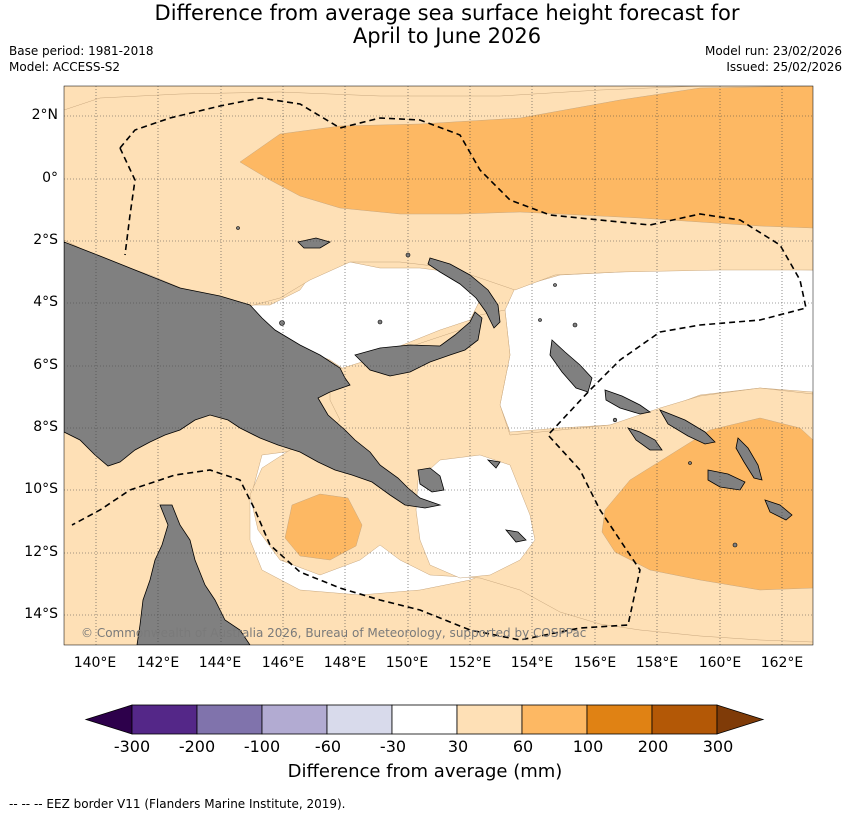  I want to click on colorbar-label: -60, so click(328, 746).